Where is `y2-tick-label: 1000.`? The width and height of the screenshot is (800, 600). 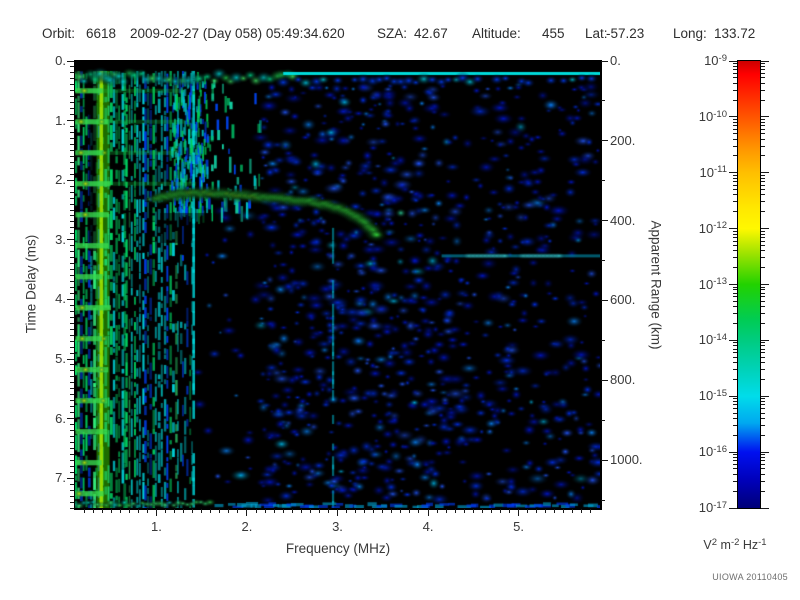 y2-tick-label: 1000. is located at coordinates (626, 460).